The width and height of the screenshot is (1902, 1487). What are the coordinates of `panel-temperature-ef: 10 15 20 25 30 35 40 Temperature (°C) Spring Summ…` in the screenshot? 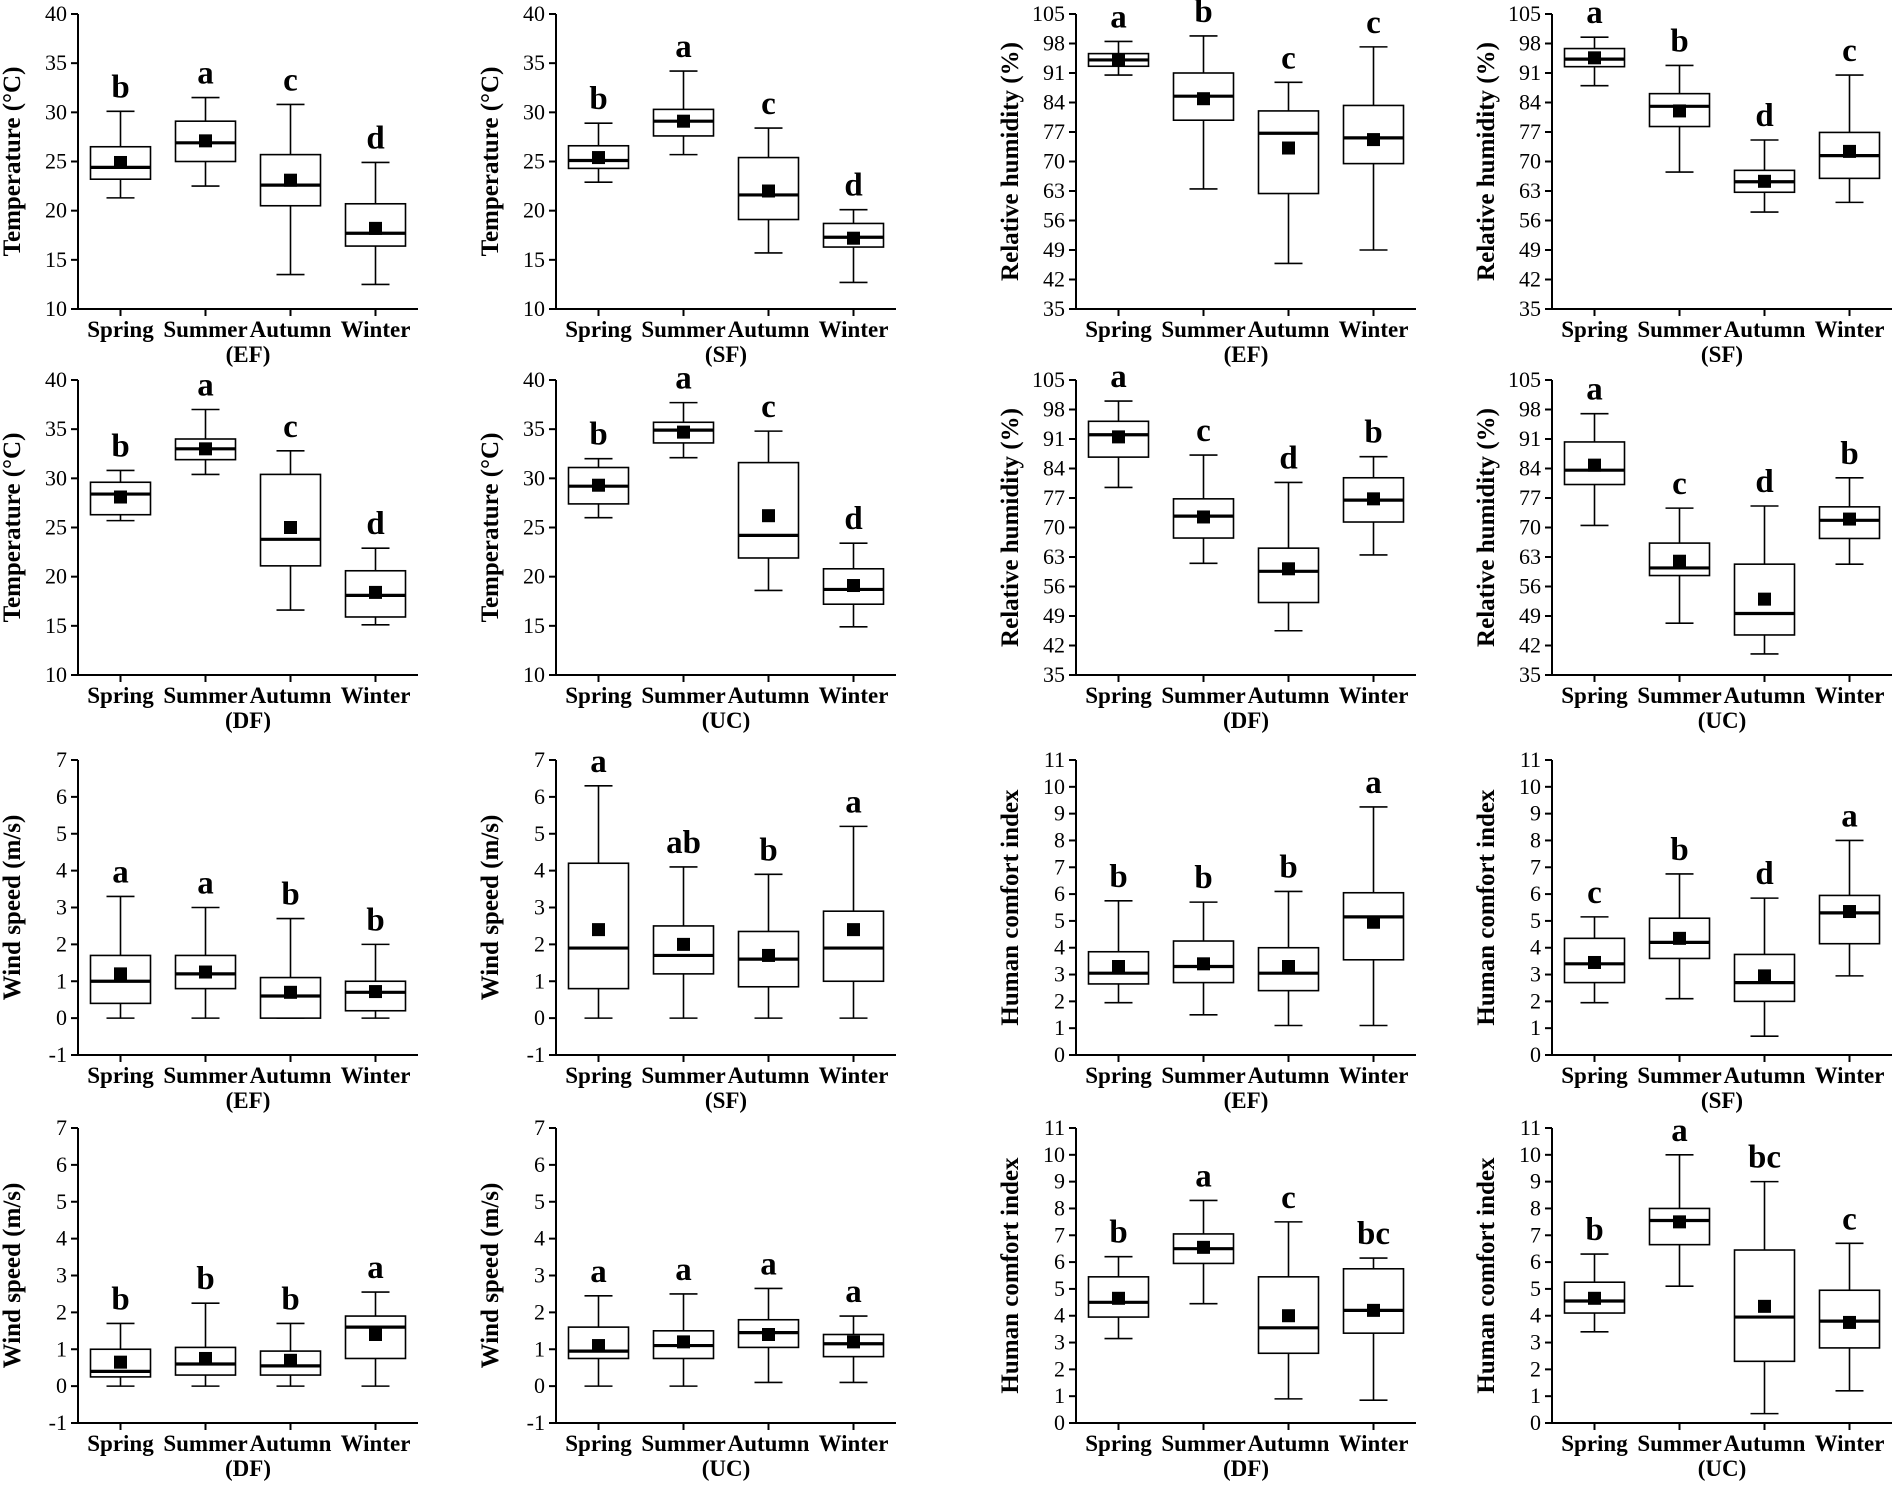 It's located at (209, 184).